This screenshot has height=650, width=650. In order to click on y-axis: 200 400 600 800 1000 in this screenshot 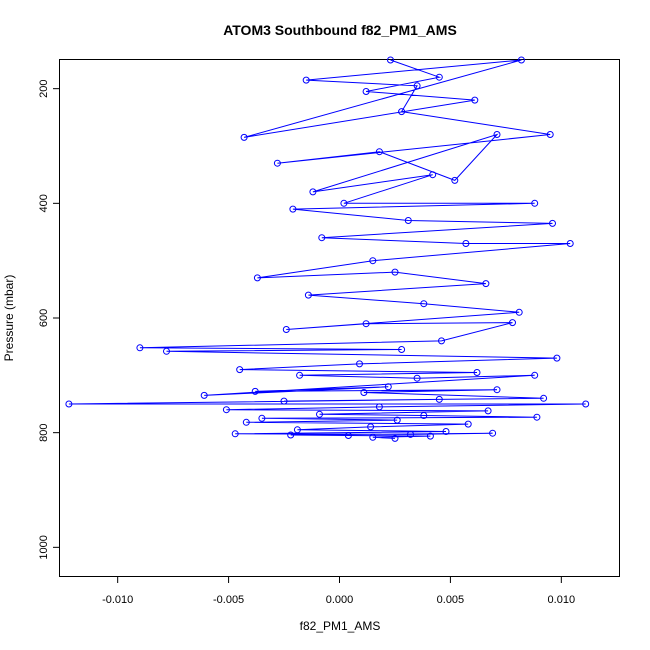, I will do `click(48, 319)`.